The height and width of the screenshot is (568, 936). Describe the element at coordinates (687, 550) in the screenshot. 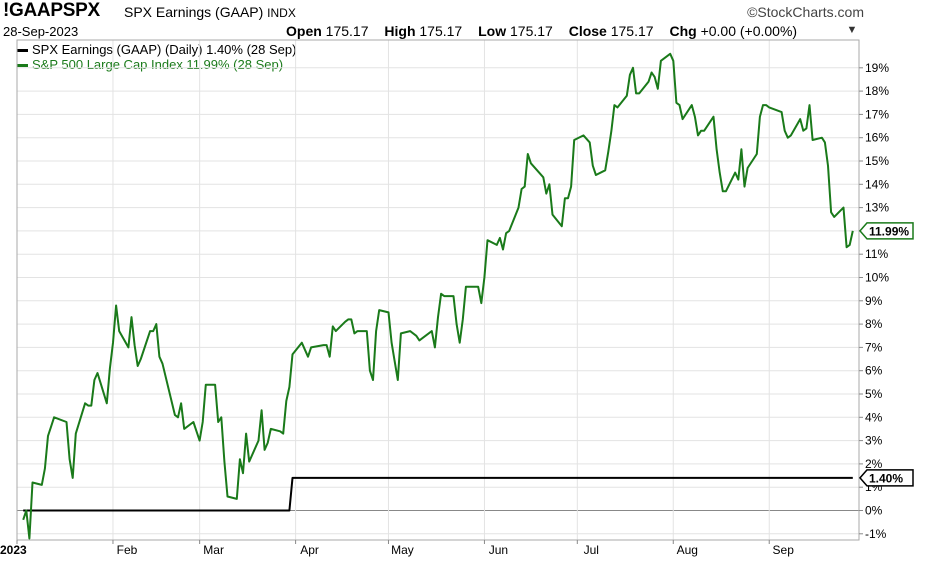

I see `x-tick-label: Aug` at that location.